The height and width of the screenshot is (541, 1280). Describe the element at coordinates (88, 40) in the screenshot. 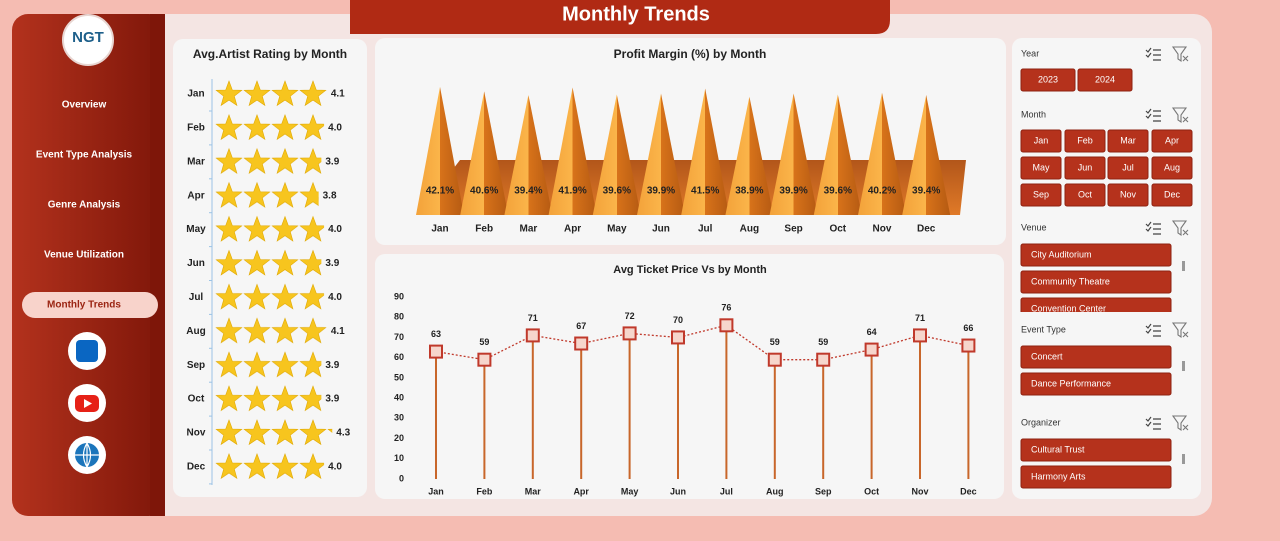

I see `logo` at that location.